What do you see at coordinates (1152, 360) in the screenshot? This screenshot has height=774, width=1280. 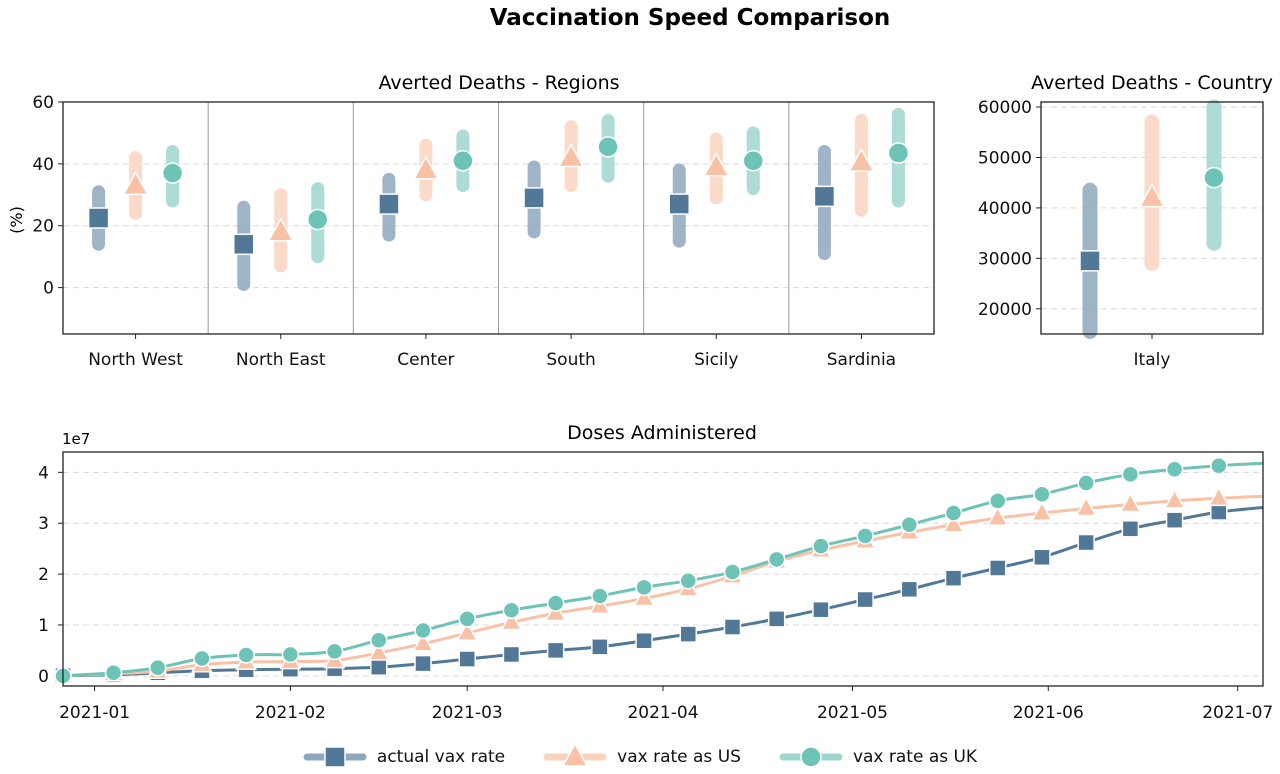 I see `tick-label-x-italy: Italy` at bounding box center [1152, 360].